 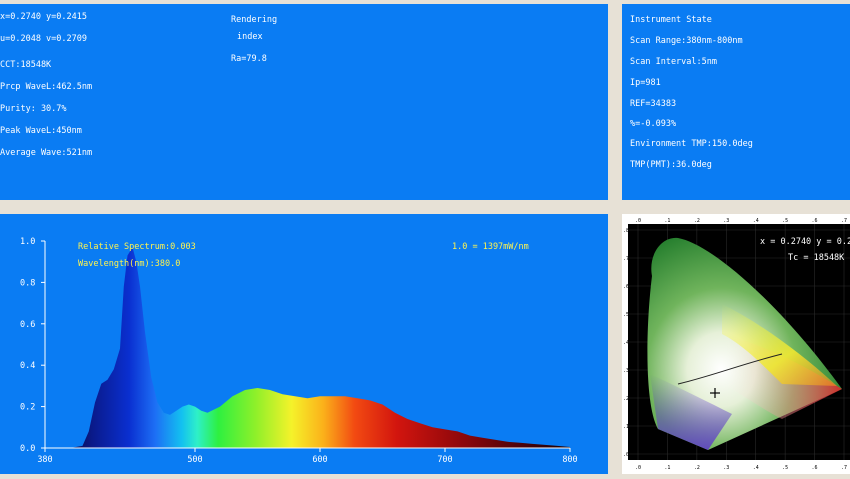 I want to click on prcp-wavelength: Prcp WaveL:462.5nm, so click(x=46, y=87).